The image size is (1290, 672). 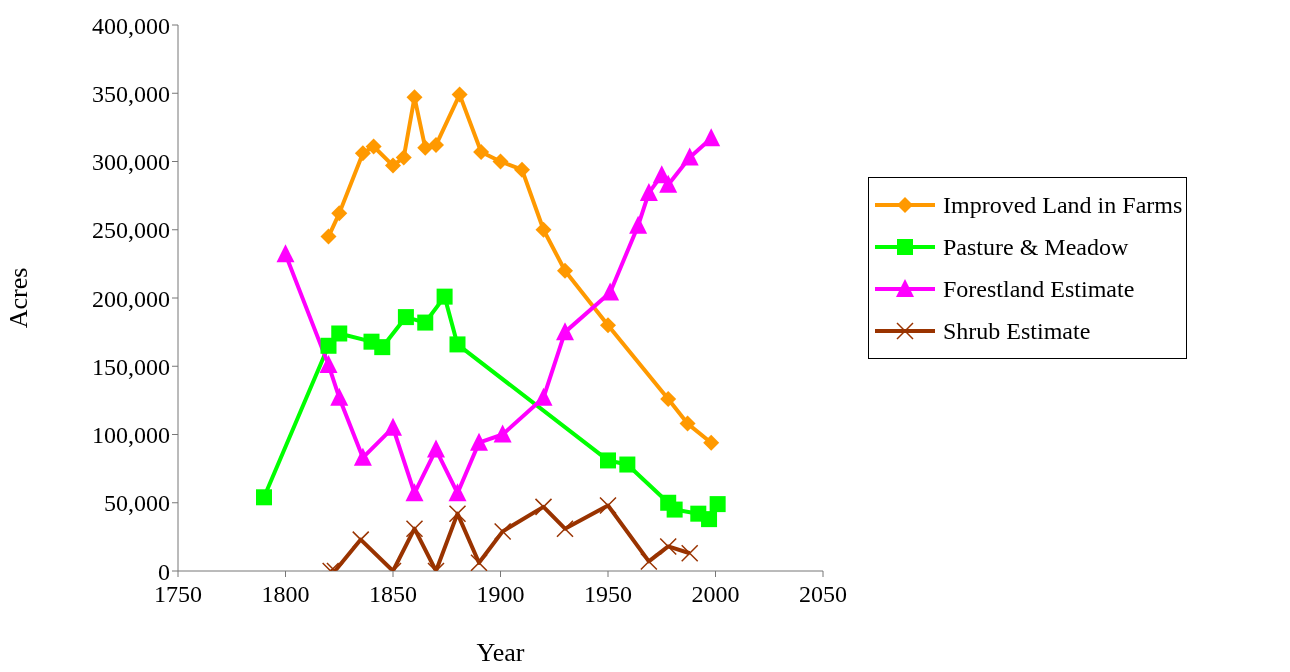 What do you see at coordinates (1017, 331) in the screenshot?
I see `legend-label: Shrub Estimate` at bounding box center [1017, 331].